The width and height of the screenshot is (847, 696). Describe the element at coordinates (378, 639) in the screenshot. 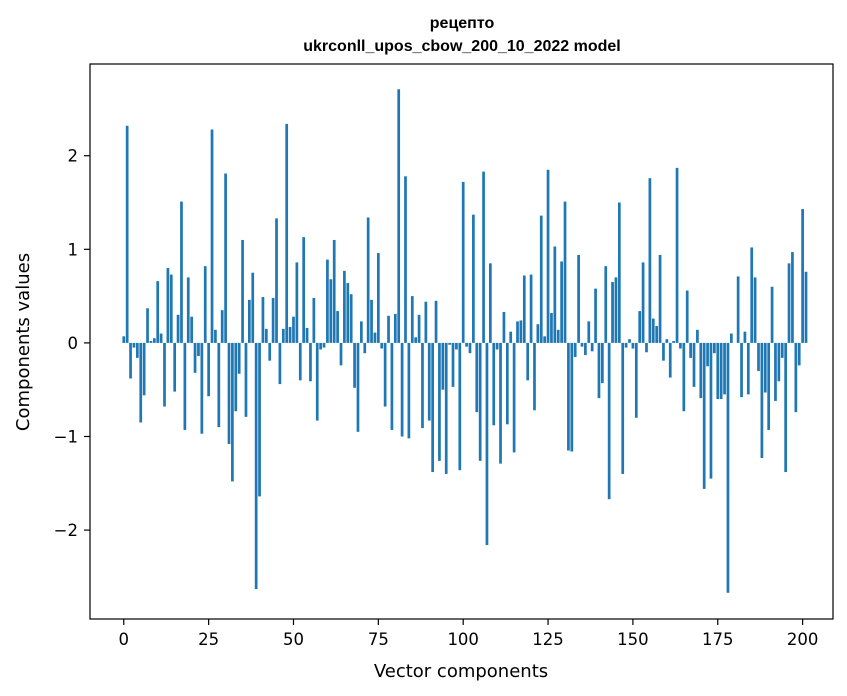

I see `x-tick-label: 75` at that location.